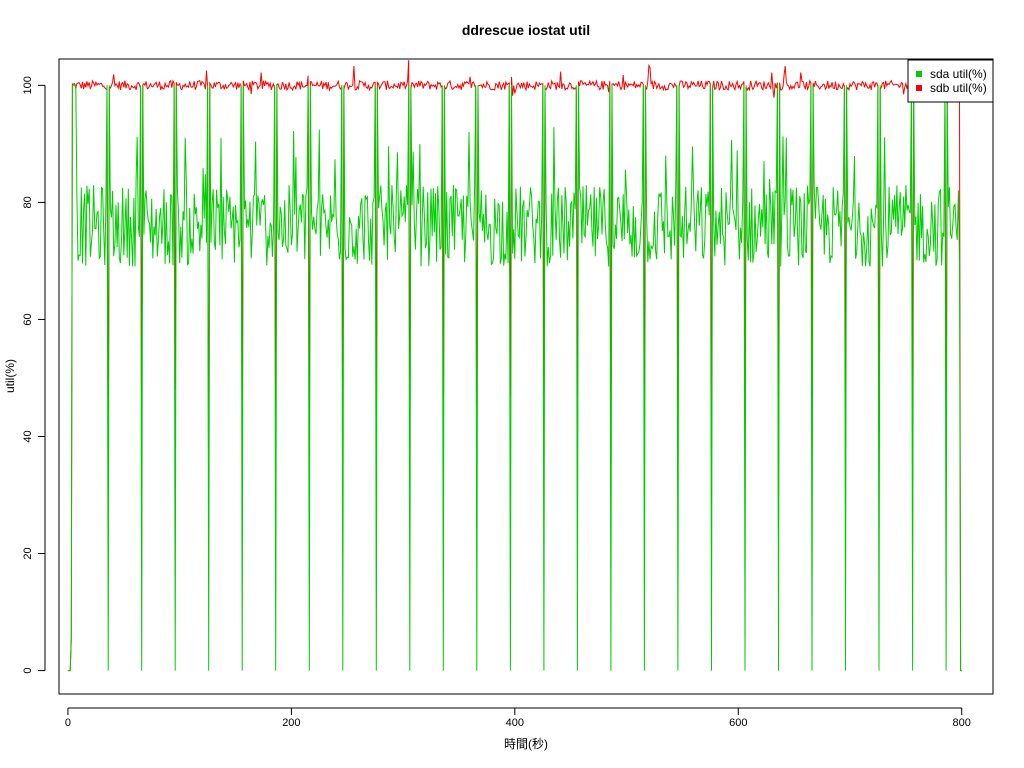 The height and width of the screenshot is (768, 1024). What do you see at coordinates (958, 88) in the screenshot?
I see `legend-label: sdb util(%)` at bounding box center [958, 88].